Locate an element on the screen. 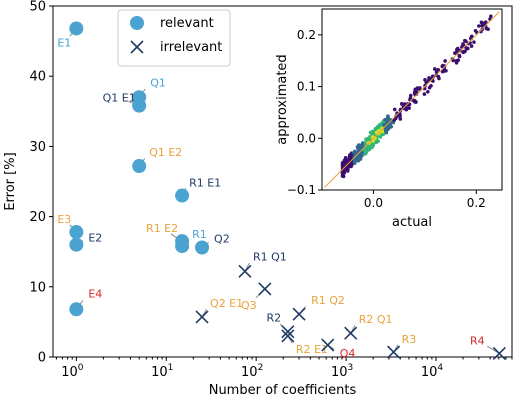  inset-x-ticks: 0.0 0.2 is located at coordinates (425, 200).